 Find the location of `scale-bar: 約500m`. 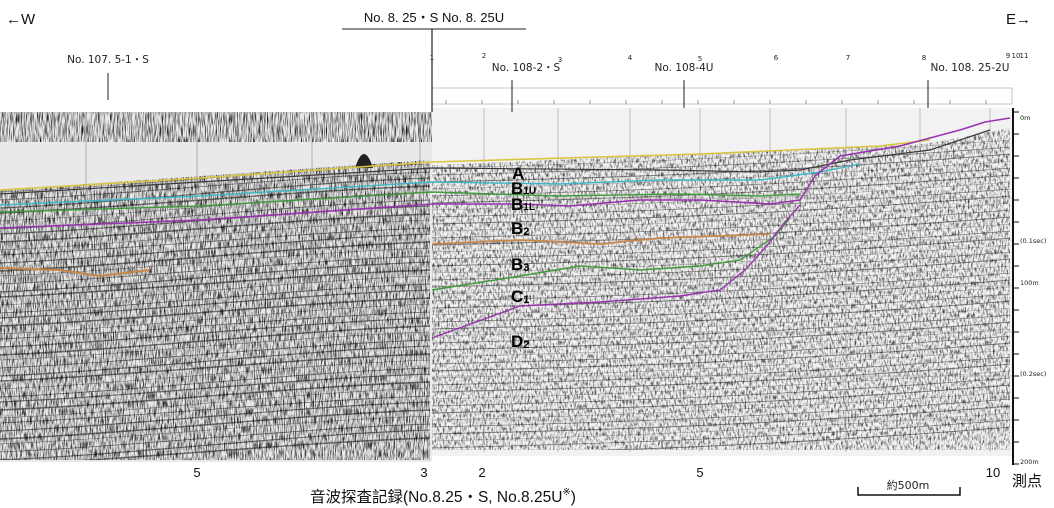

scale-bar: 約500m is located at coordinates (909, 487).